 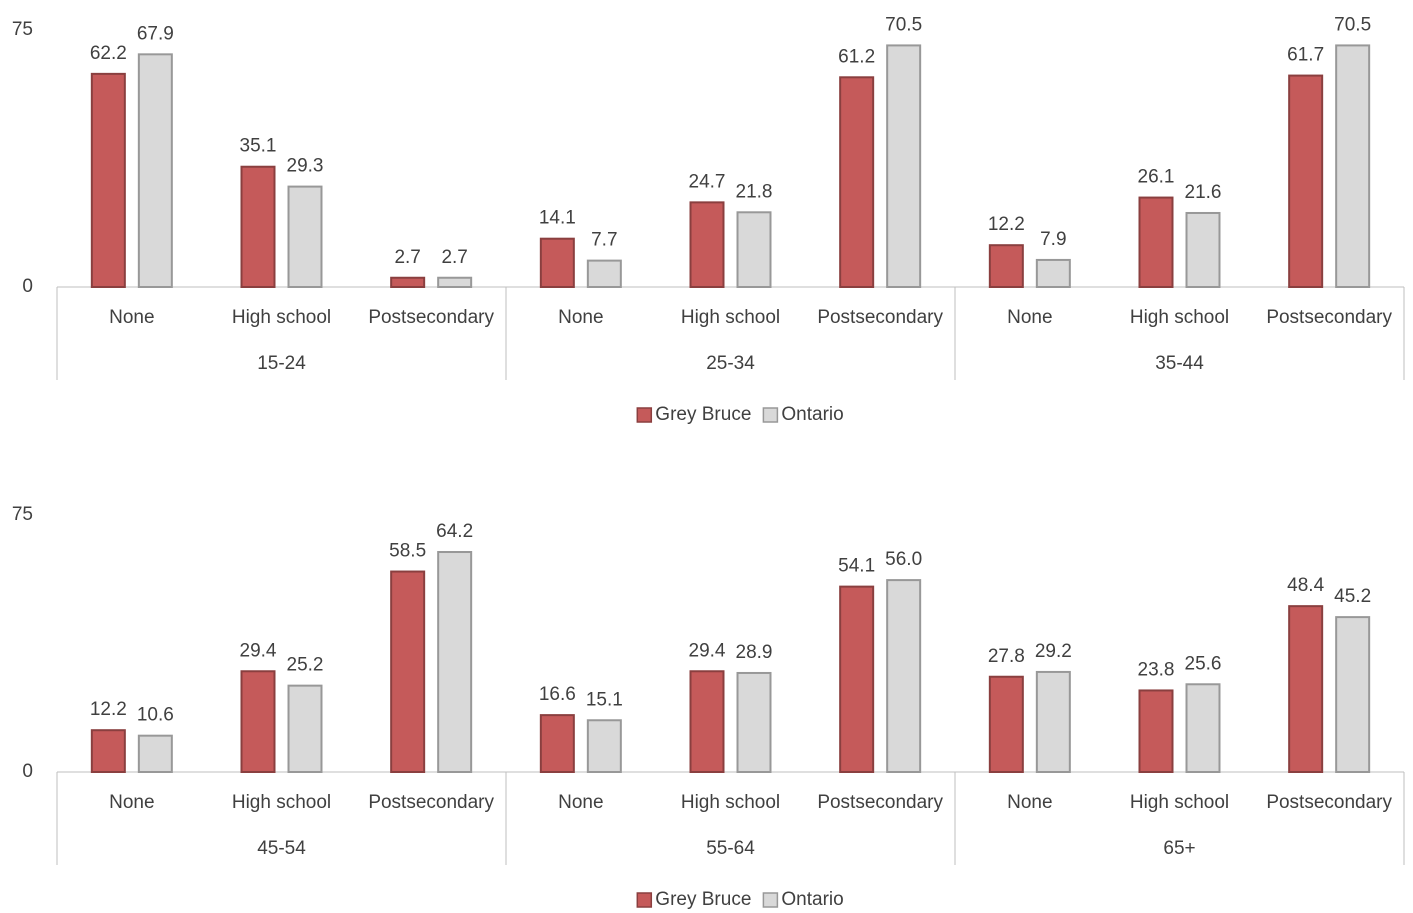 I want to click on data-label: 23.8, so click(x=1156, y=669).